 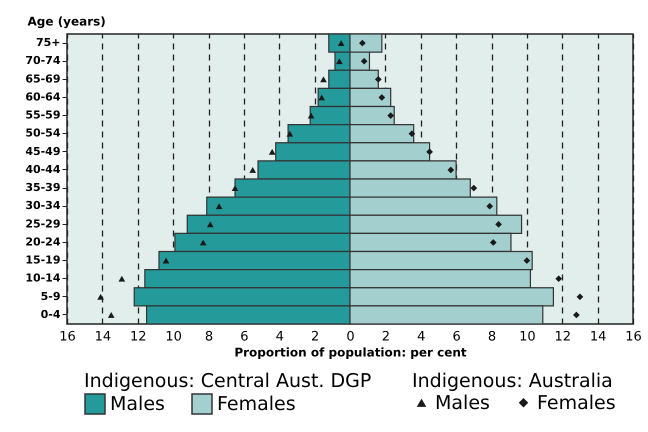 What do you see at coordinates (43, 205) in the screenshot?
I see `y-tick-label: 30-34` at bounding box center [43, 205].